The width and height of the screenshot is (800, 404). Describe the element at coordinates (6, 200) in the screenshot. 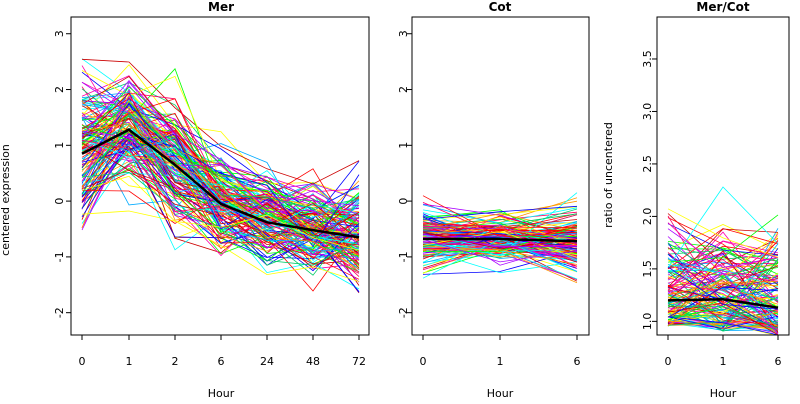

I see `y-axis-label-mer: centered expression` at that location.